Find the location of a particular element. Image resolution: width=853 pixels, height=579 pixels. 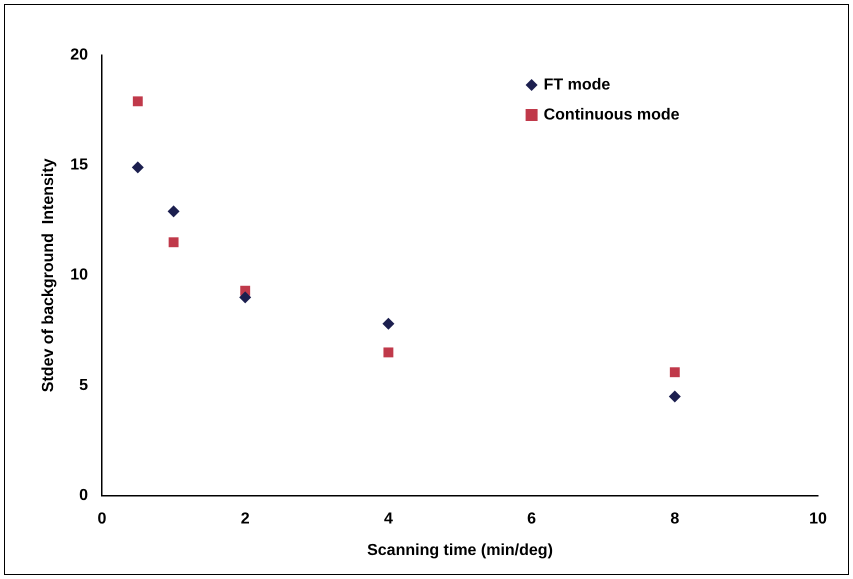

legend-label: Continuous mode is located at coordinates (612, 115).